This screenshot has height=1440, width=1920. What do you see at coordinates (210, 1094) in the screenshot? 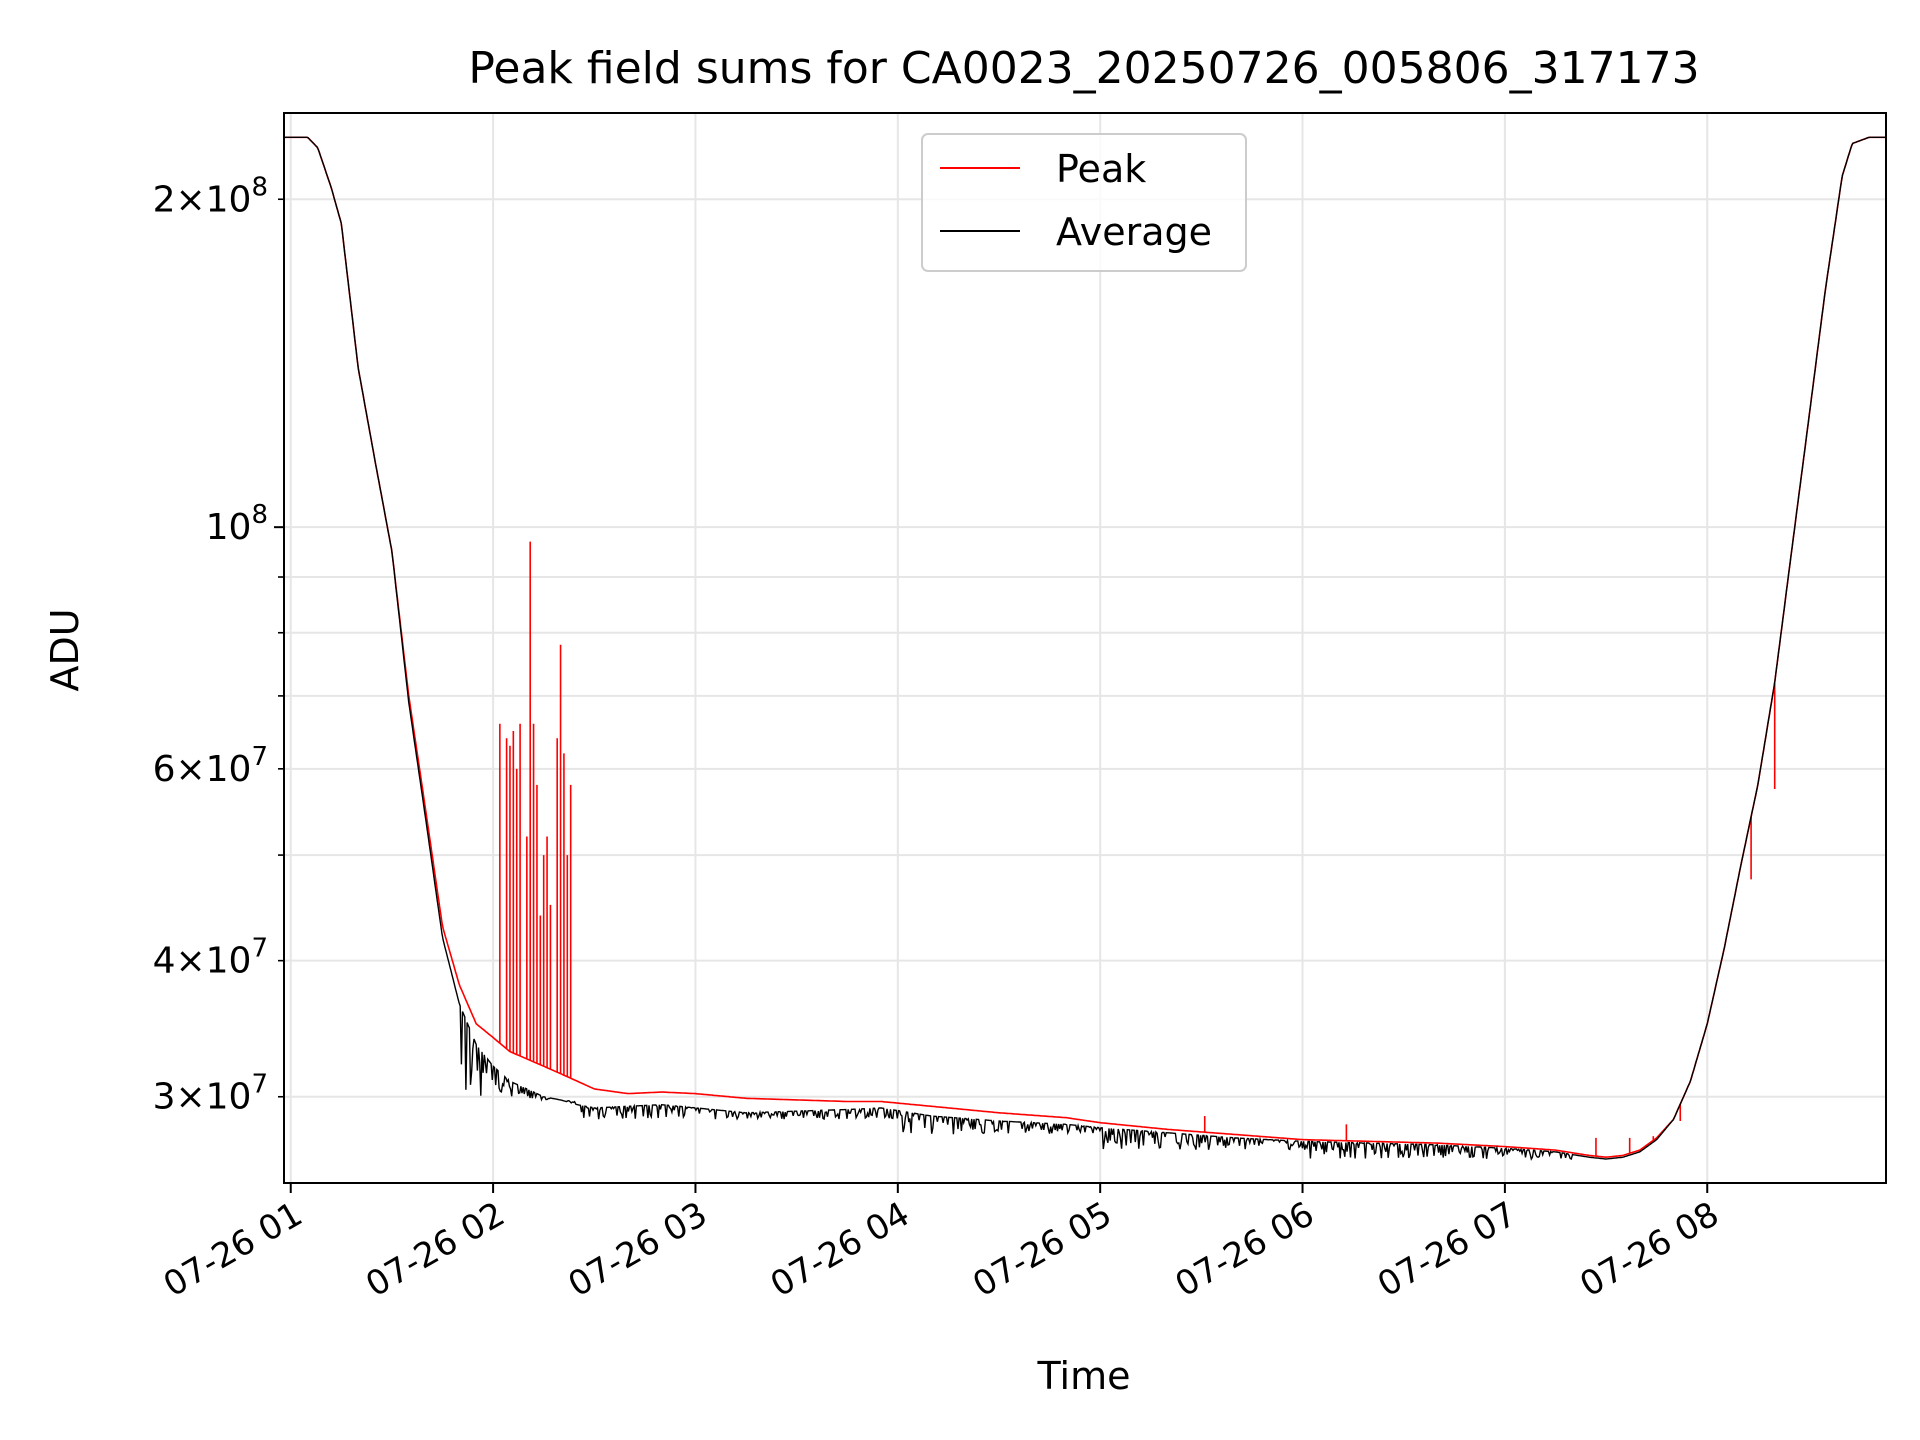
I see `y-tick-label: 3×107` at bounding box center [210, 1094].